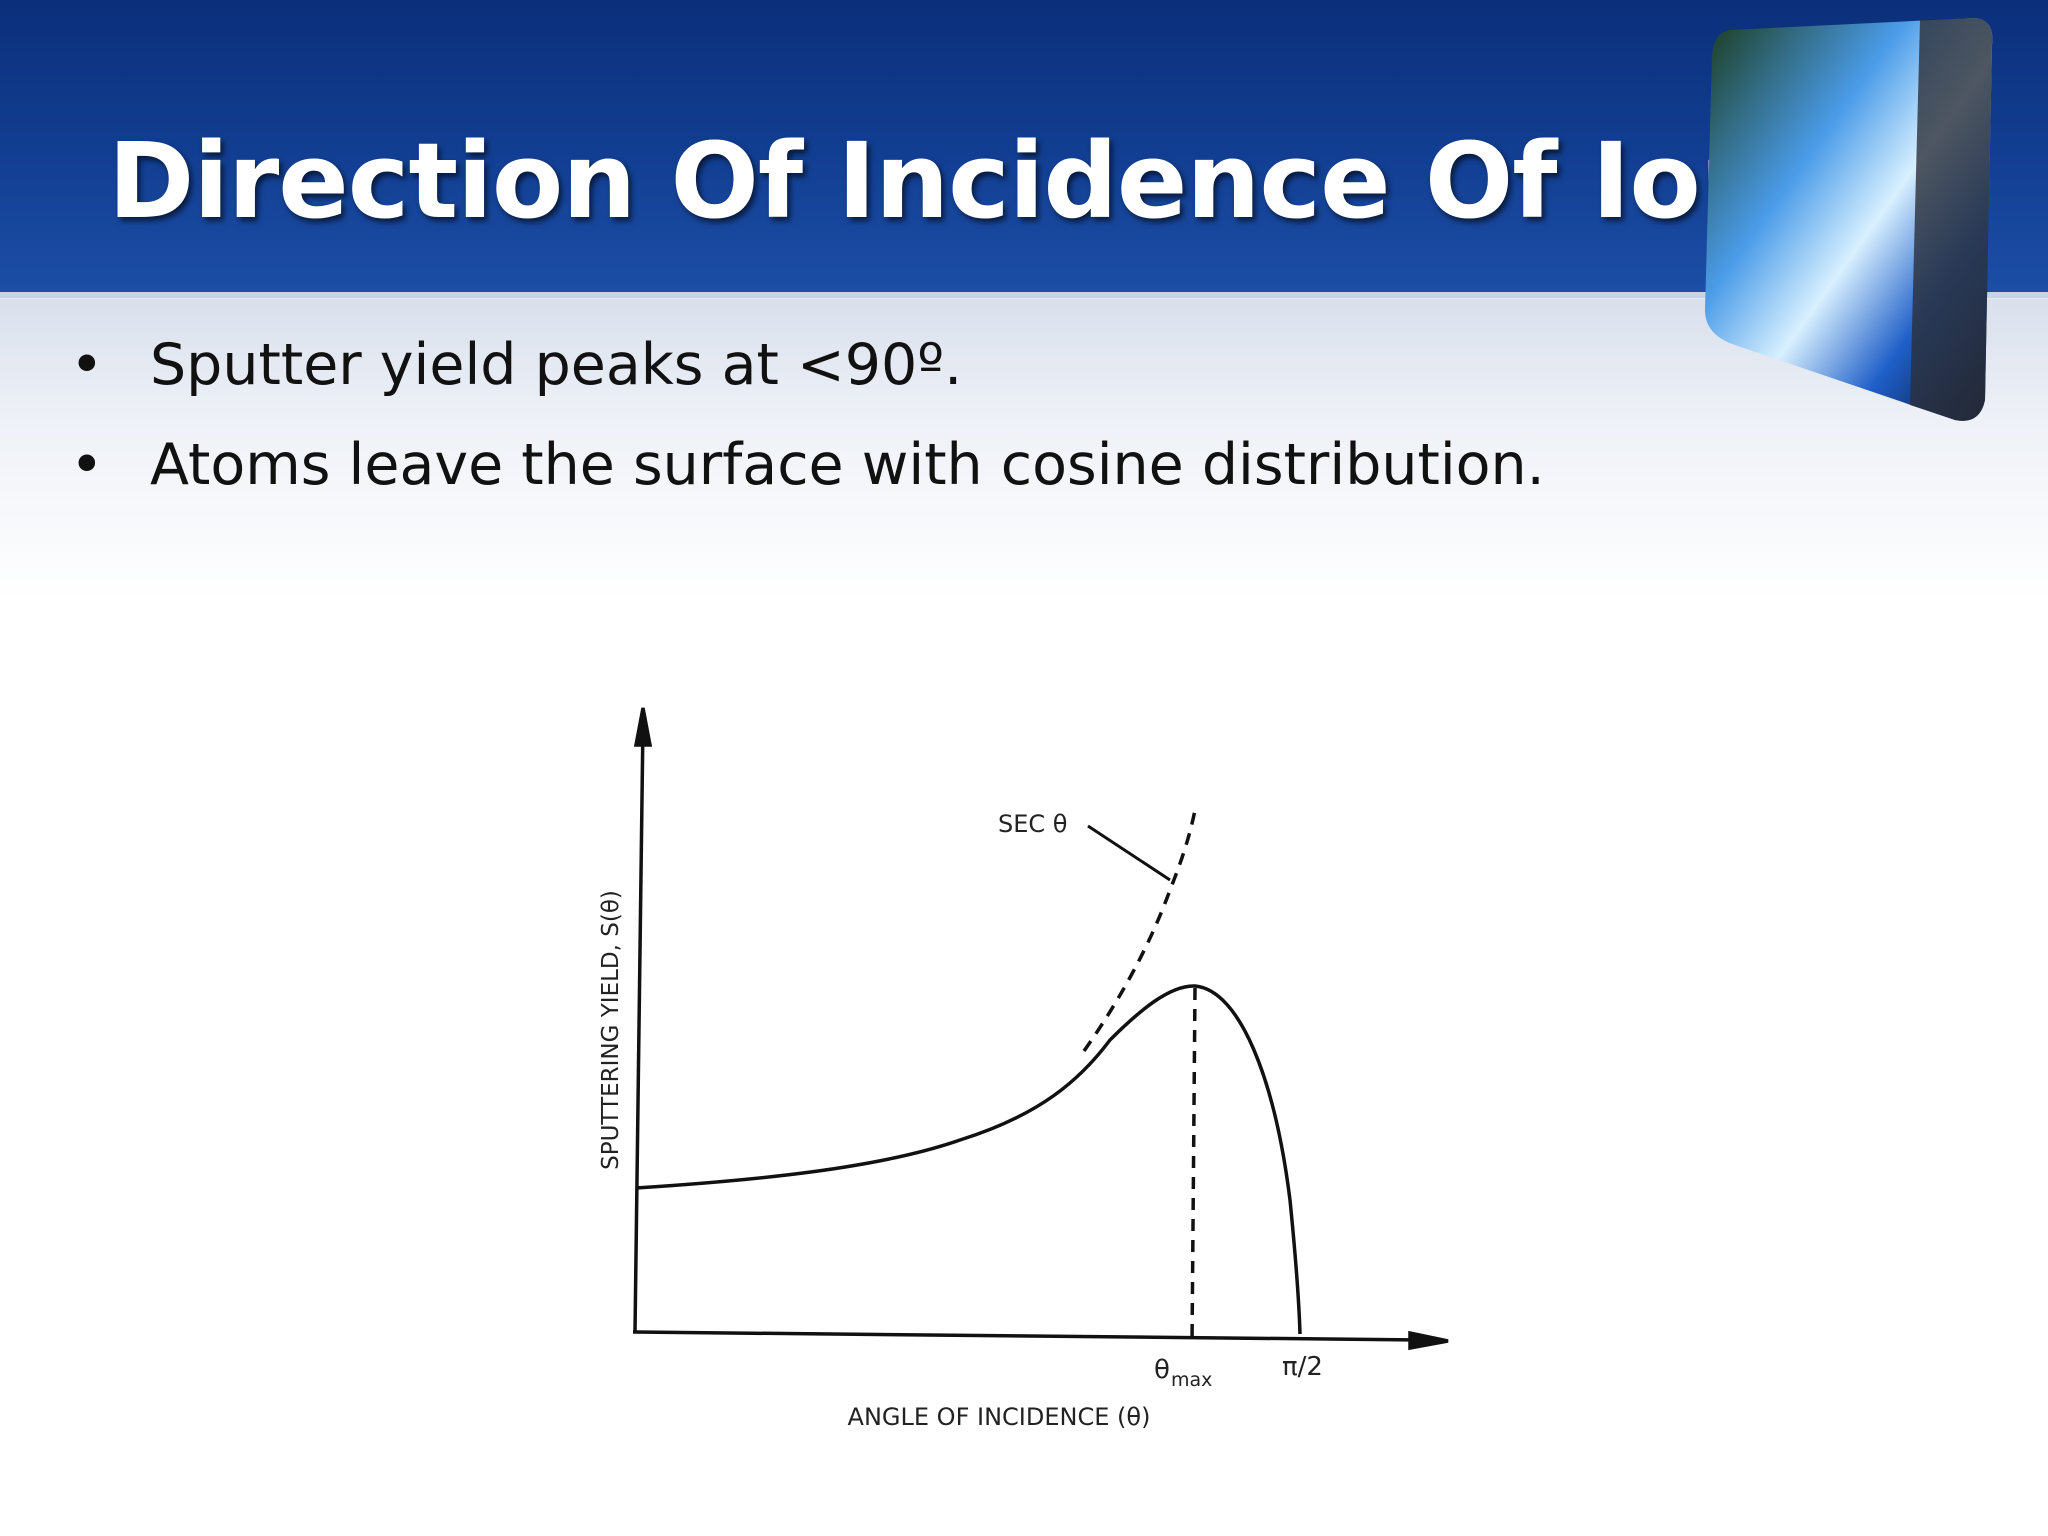 The height and width of the screenshot is (1536, 2048). What do you see at coordinates (611, 1030) in the screenshot?
I see `y-axis-label: SPUTTERING YIELD, S(θ)` at bounding box center [611, 1030].